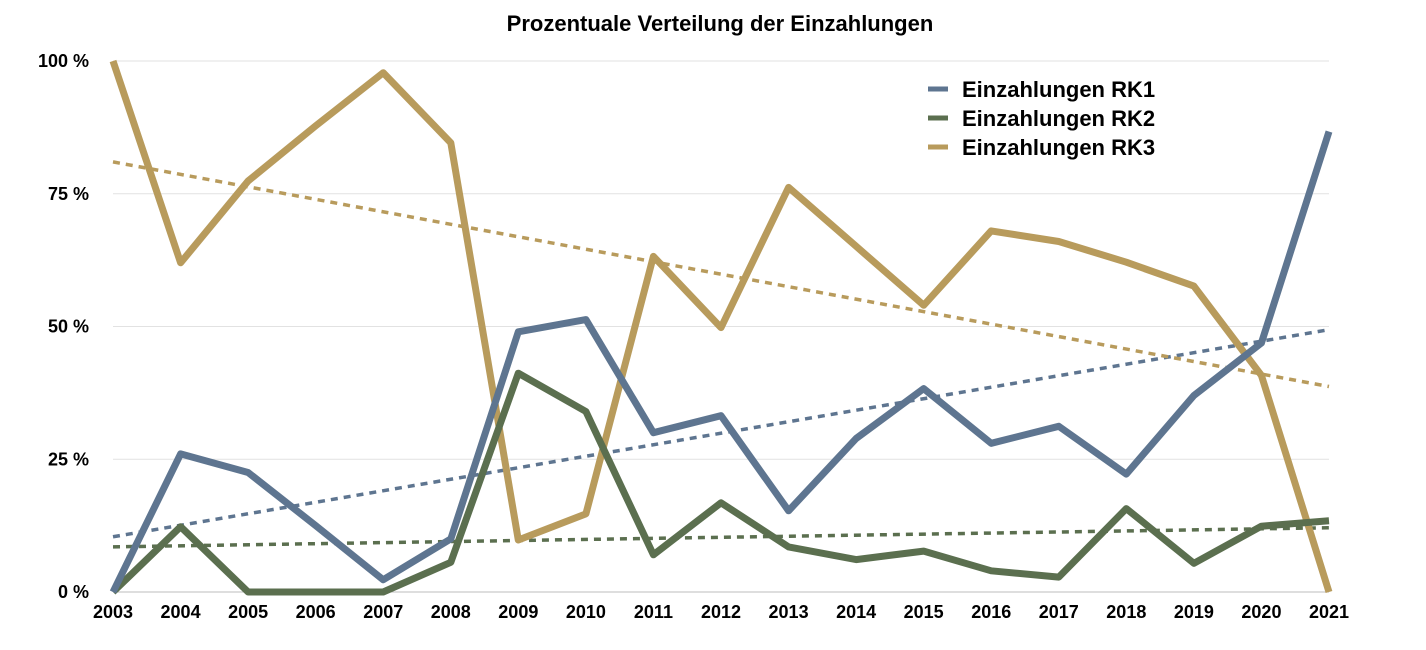 This screenshot has height=650, width=1426. Describe the element at coordinates (181, 612) in the screenshot. I see `x-tick-label: 2004` at that location.